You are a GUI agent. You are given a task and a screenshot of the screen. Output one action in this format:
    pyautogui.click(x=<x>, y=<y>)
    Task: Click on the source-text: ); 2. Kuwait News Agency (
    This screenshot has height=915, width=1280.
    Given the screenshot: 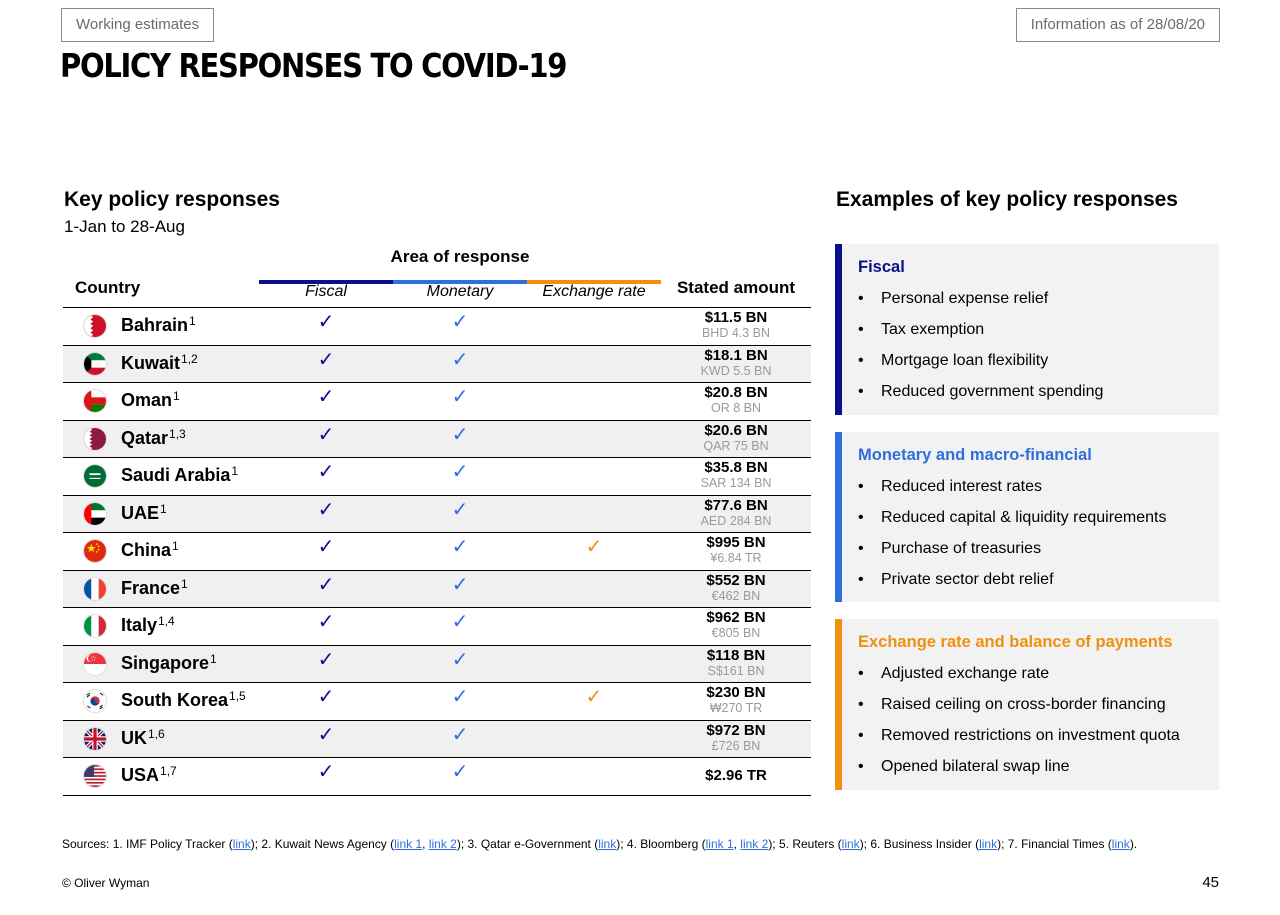 What is the action you would take?
    pyautogui.click(x=322, y=844)
    